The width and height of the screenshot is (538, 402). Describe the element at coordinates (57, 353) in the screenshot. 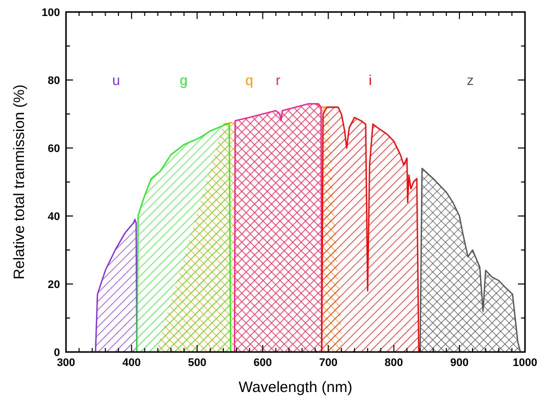

I see `y-tick-label: 0` at that location.